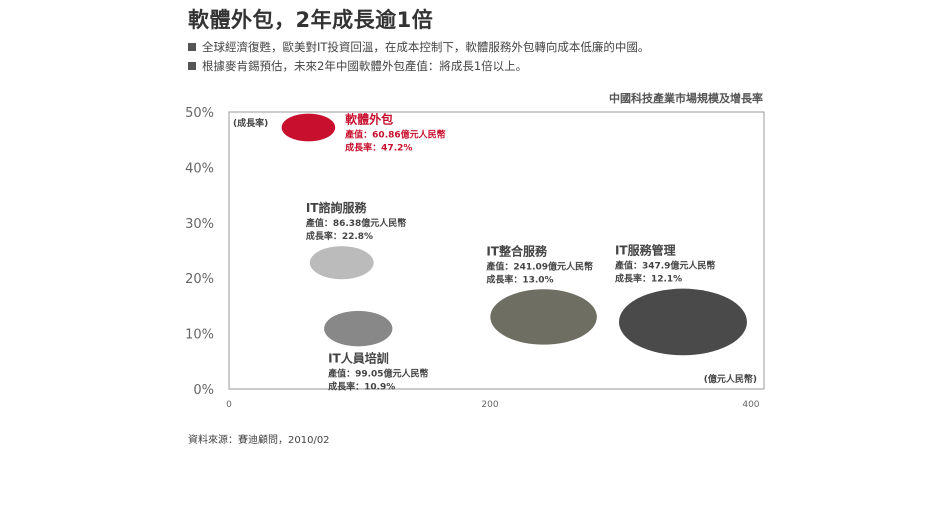 The image size is (950, 530). Describe the element at coordinates (339, 236) in the screenshot. I see `bubble-growth-label: 成長率：22.8%` at that location.